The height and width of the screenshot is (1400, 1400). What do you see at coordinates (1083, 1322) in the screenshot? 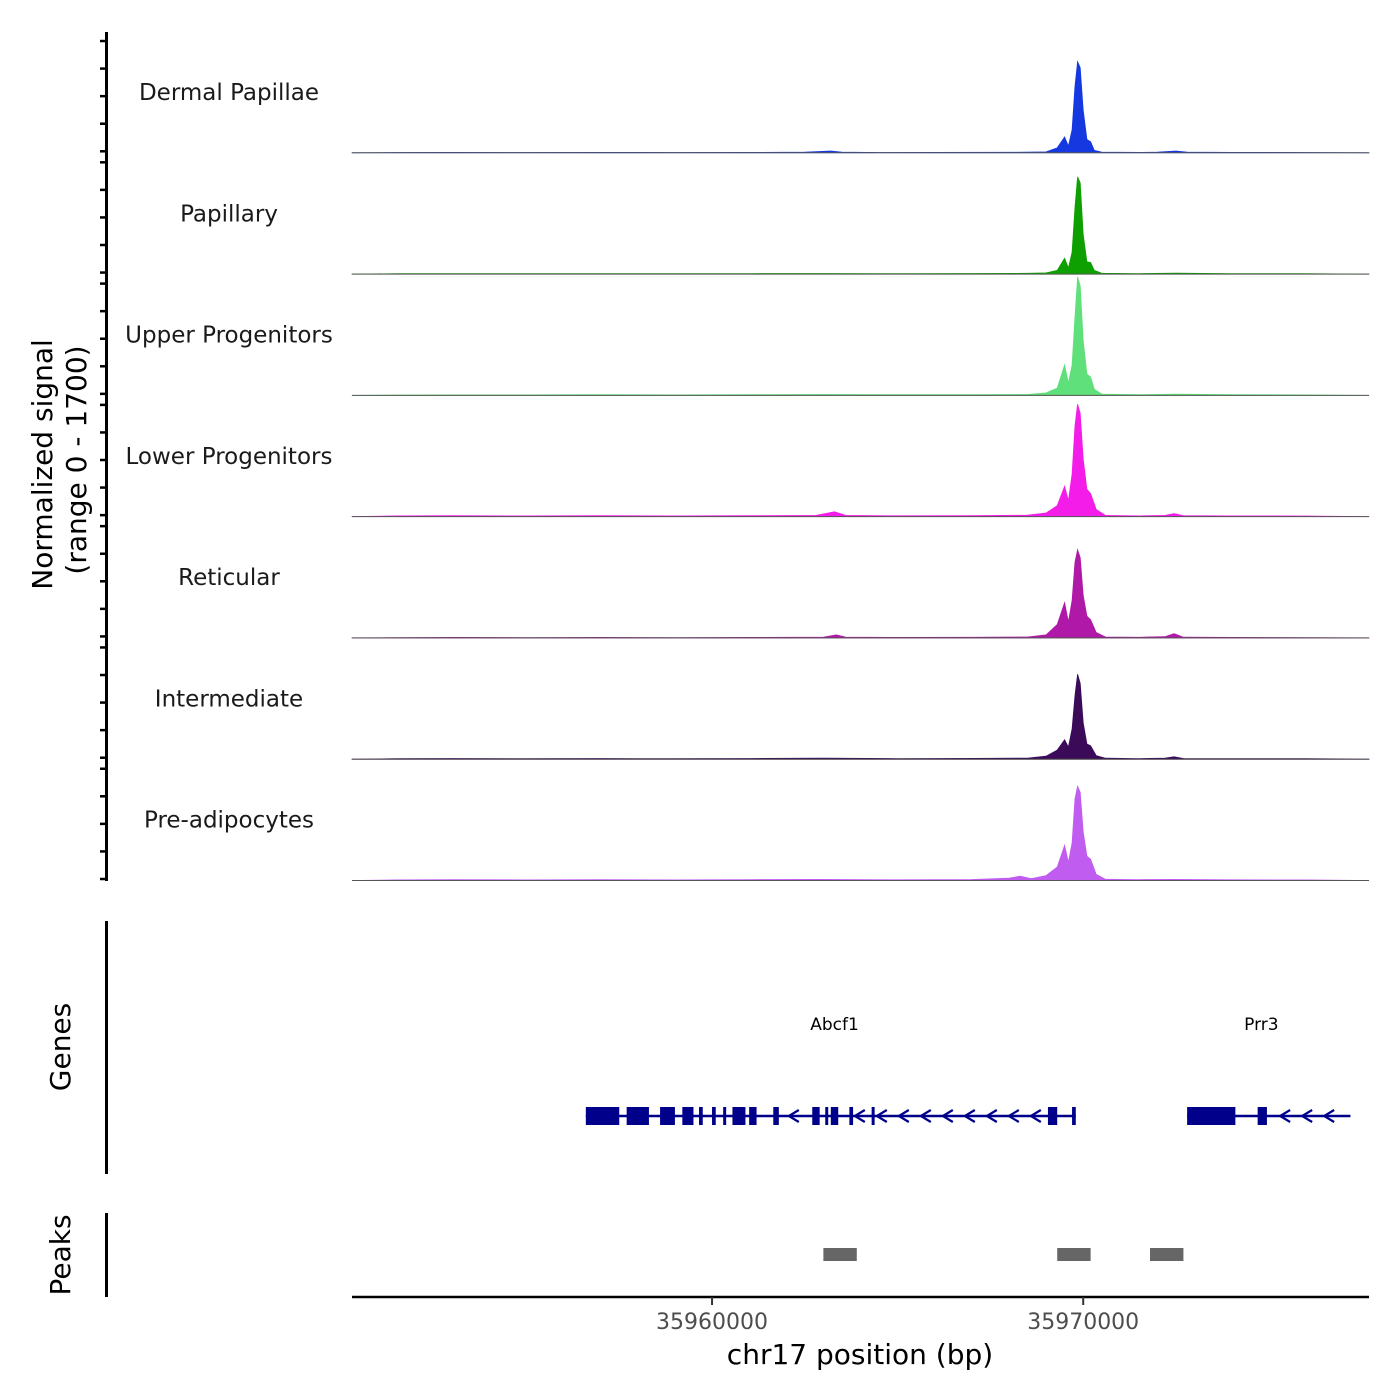
I see `x-tick-label: 35970000` at bounding box center [1083, 1322].